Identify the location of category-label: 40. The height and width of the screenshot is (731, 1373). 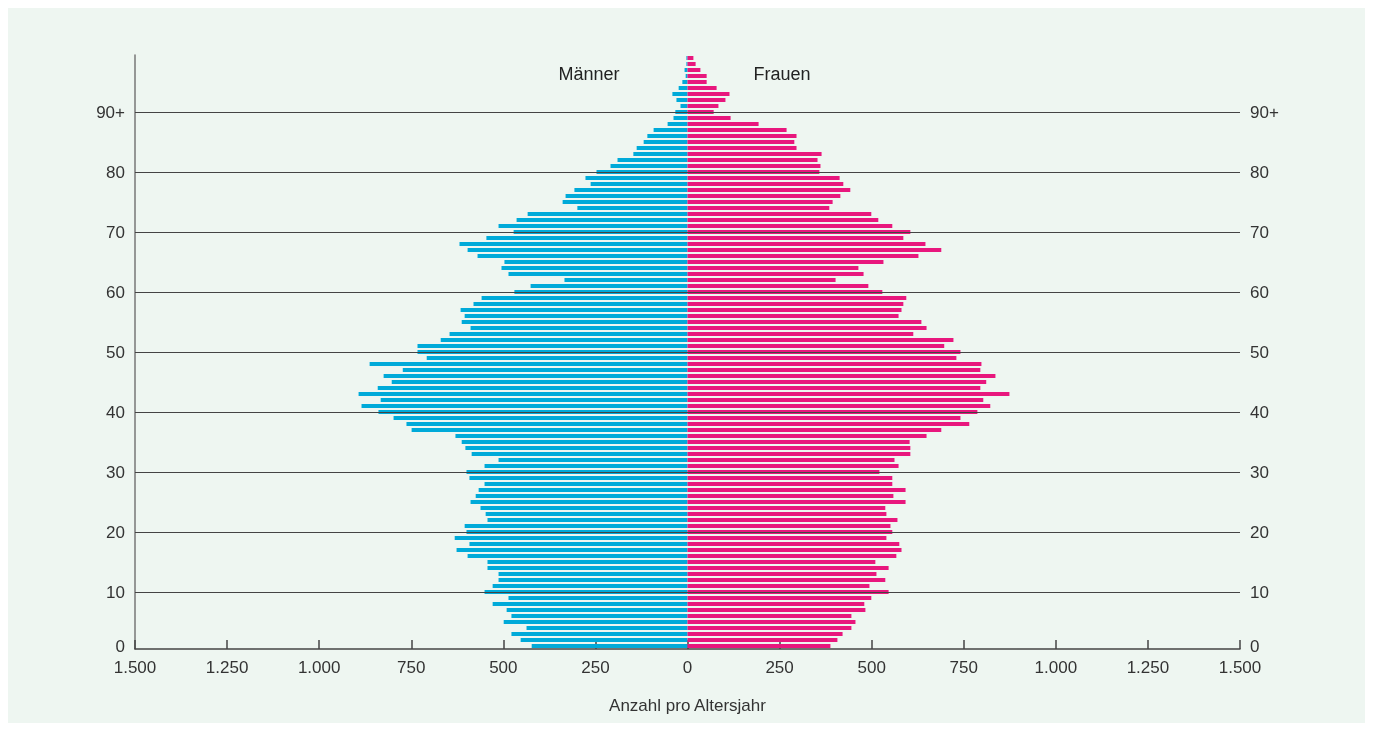
(115, 412).